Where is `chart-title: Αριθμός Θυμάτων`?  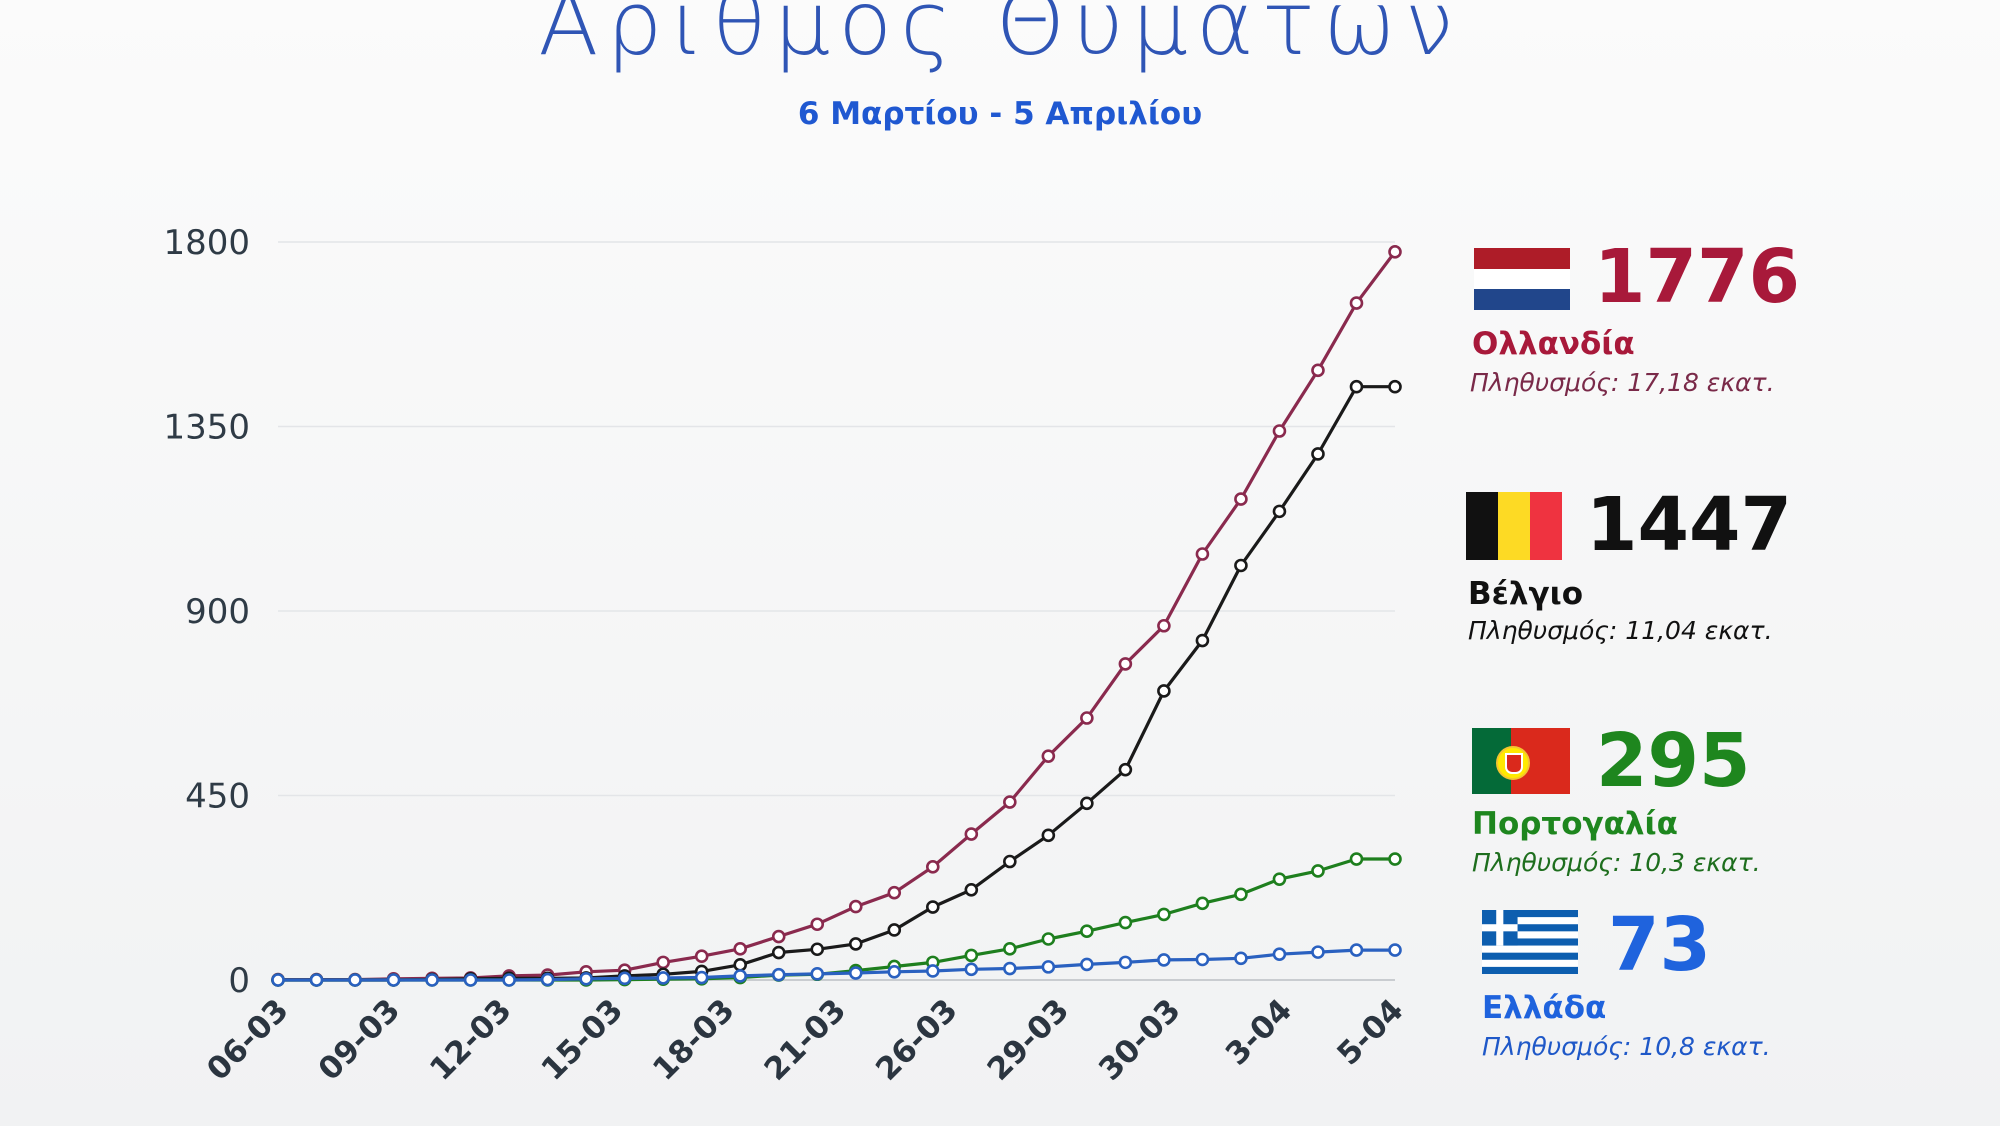 chart-title: Αριθμός Θυμάτων is located at coordinates (1000, 37).